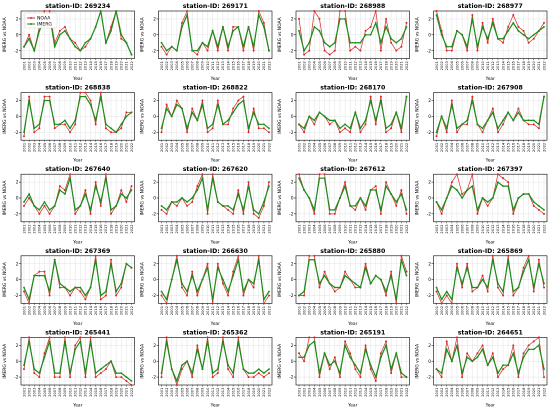 The width and height of the screenshot is (550, 412). What do you see at coordinates (216, 169) in the screenshot?
I see `subplot-title: station-ID: 267620` at bounding box center [216, 169].